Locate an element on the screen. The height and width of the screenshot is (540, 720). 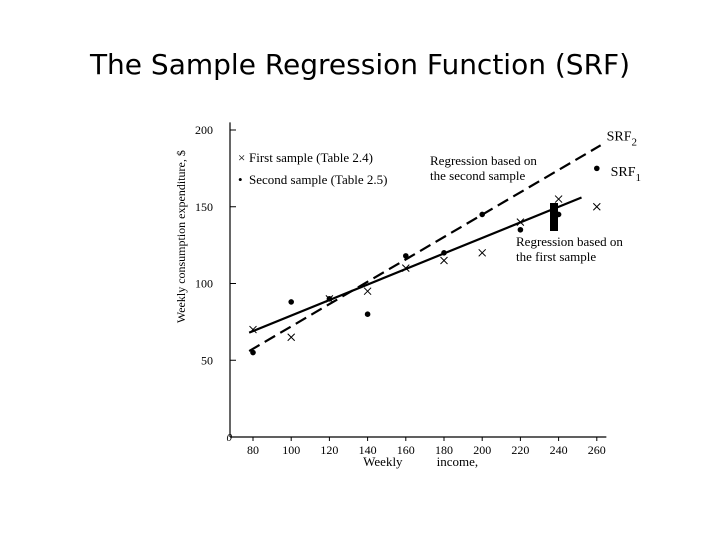
y-tick-label: 150 is located at coordinates (204, 207).